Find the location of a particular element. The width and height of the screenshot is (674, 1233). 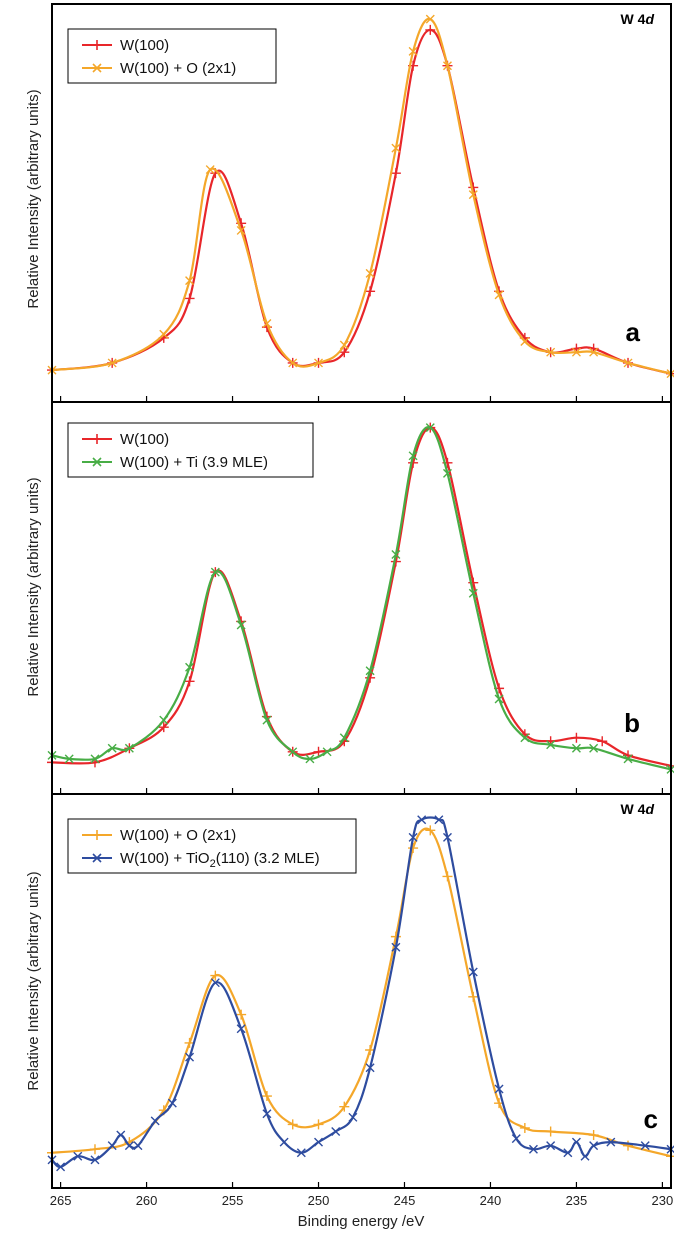

panel-c-letter: c is located at coordinates (651, 1119).